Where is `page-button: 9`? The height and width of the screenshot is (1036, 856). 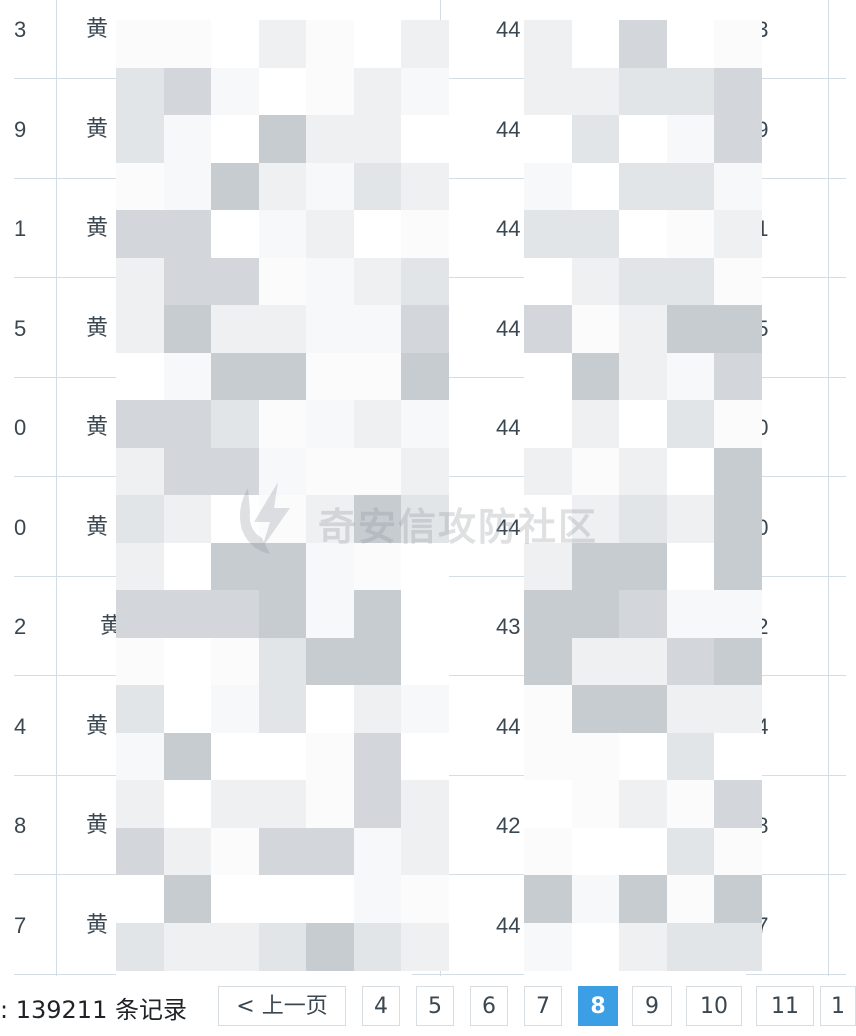
page-button: 9 is located at coordinates (652, 1006).